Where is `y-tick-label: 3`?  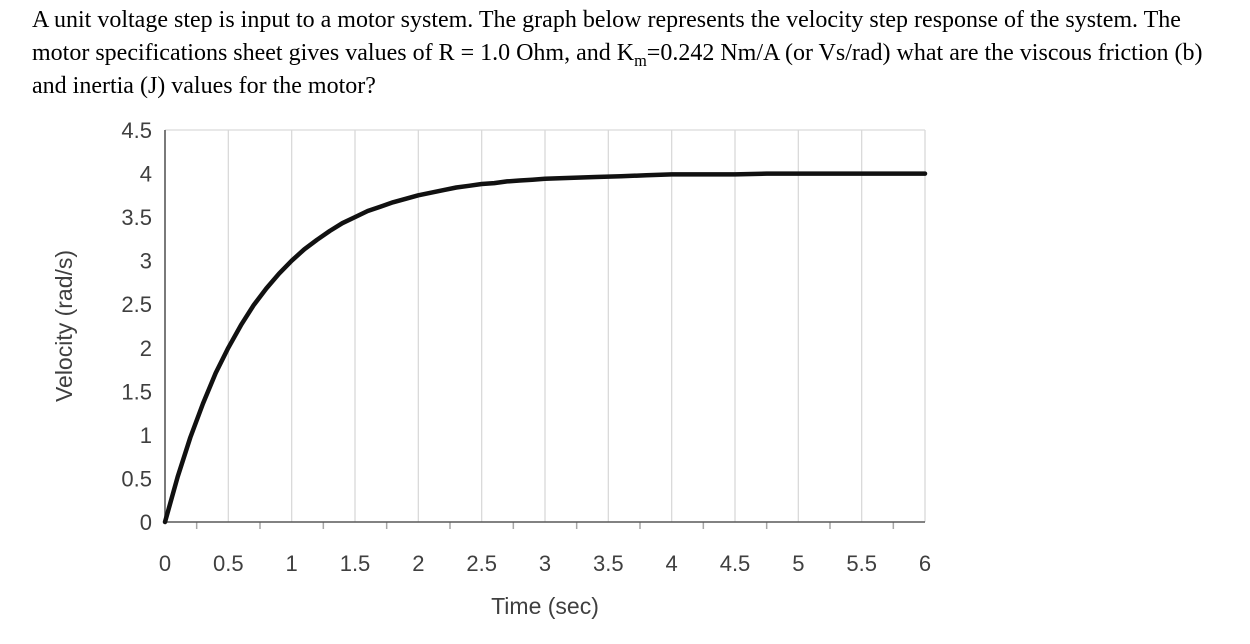
y-tick-label: 3 is located at coordinates (146, 261).